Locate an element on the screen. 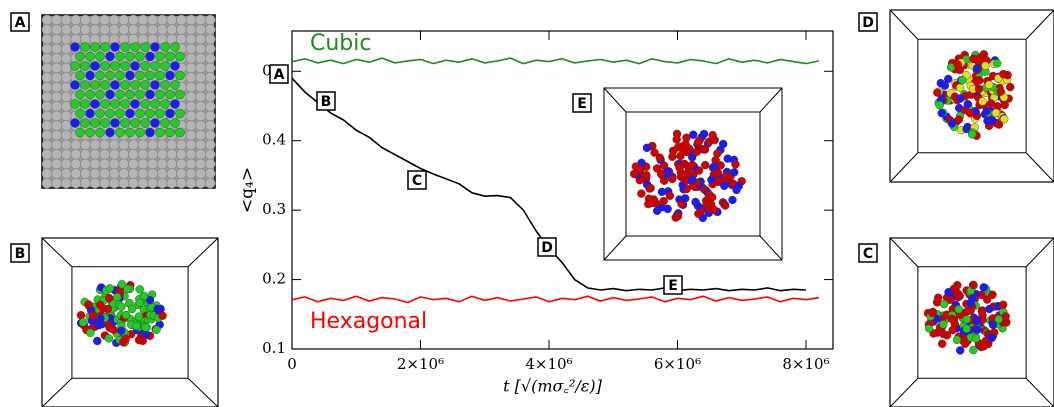 Image resolution: width=1054 pixels, height=407 pixels. inset-edge is located at coordinates (615, 248).